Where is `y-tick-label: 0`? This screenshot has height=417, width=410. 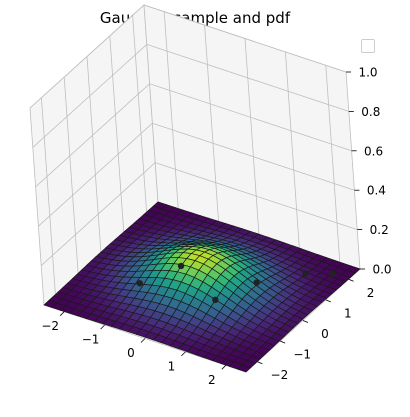
y-tick-label: 0 is located at coordinates (325, 334).